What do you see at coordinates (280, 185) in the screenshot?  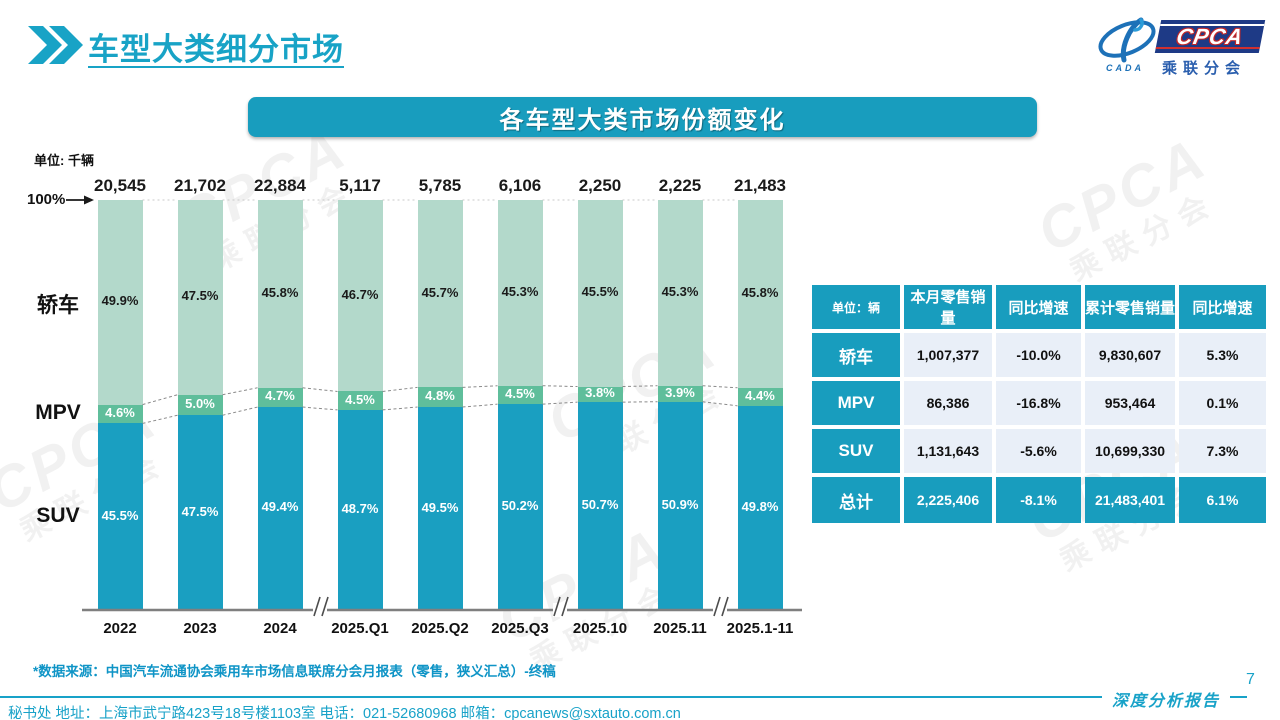 I see `bar-total-label: 22,884` at bounding box center [280, 185].